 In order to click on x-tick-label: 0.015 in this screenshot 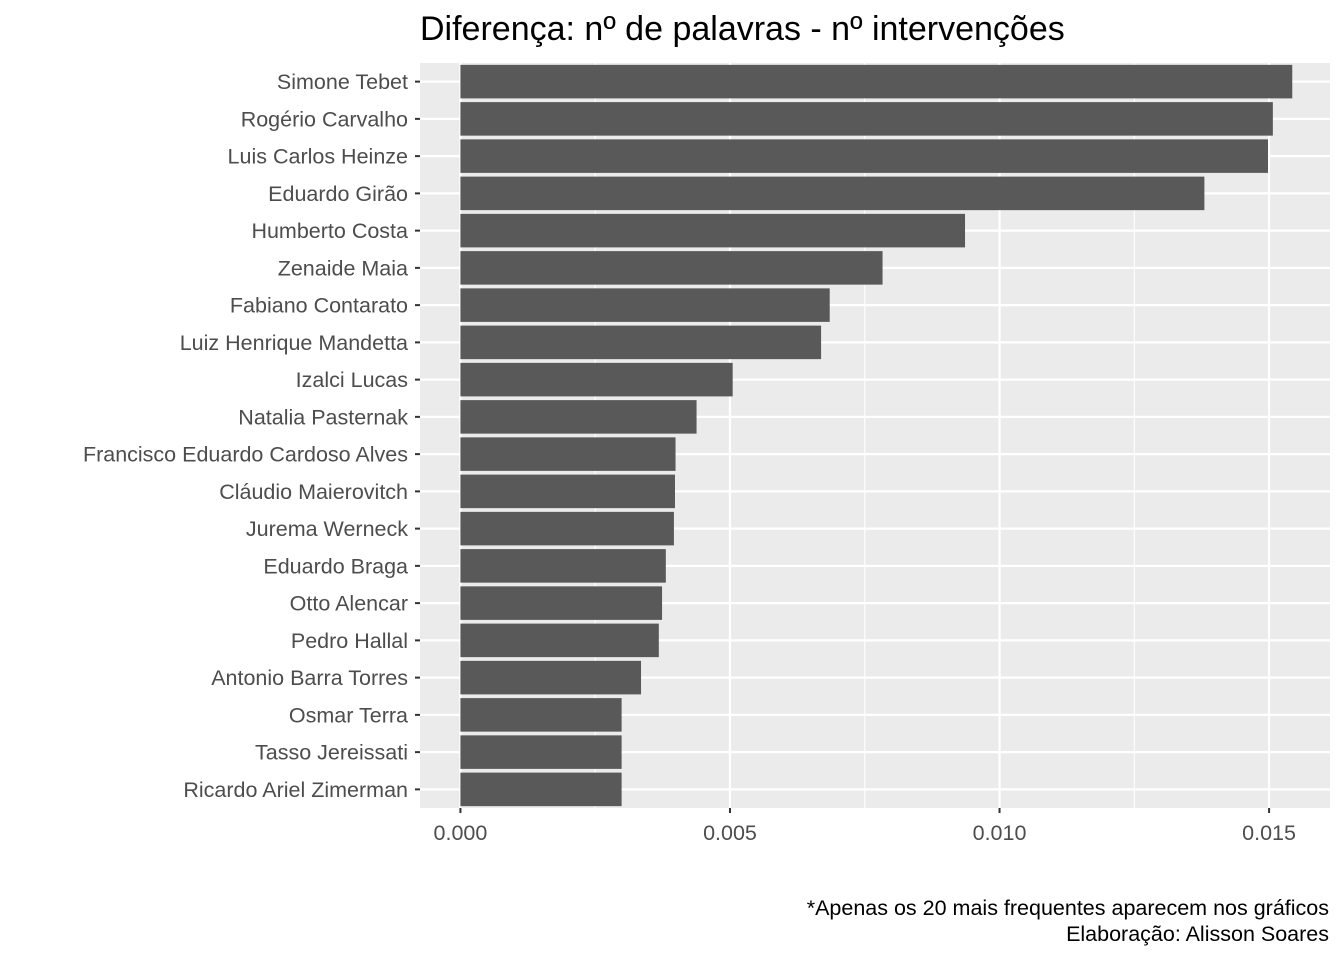, I will do `click(1269, 833)`.